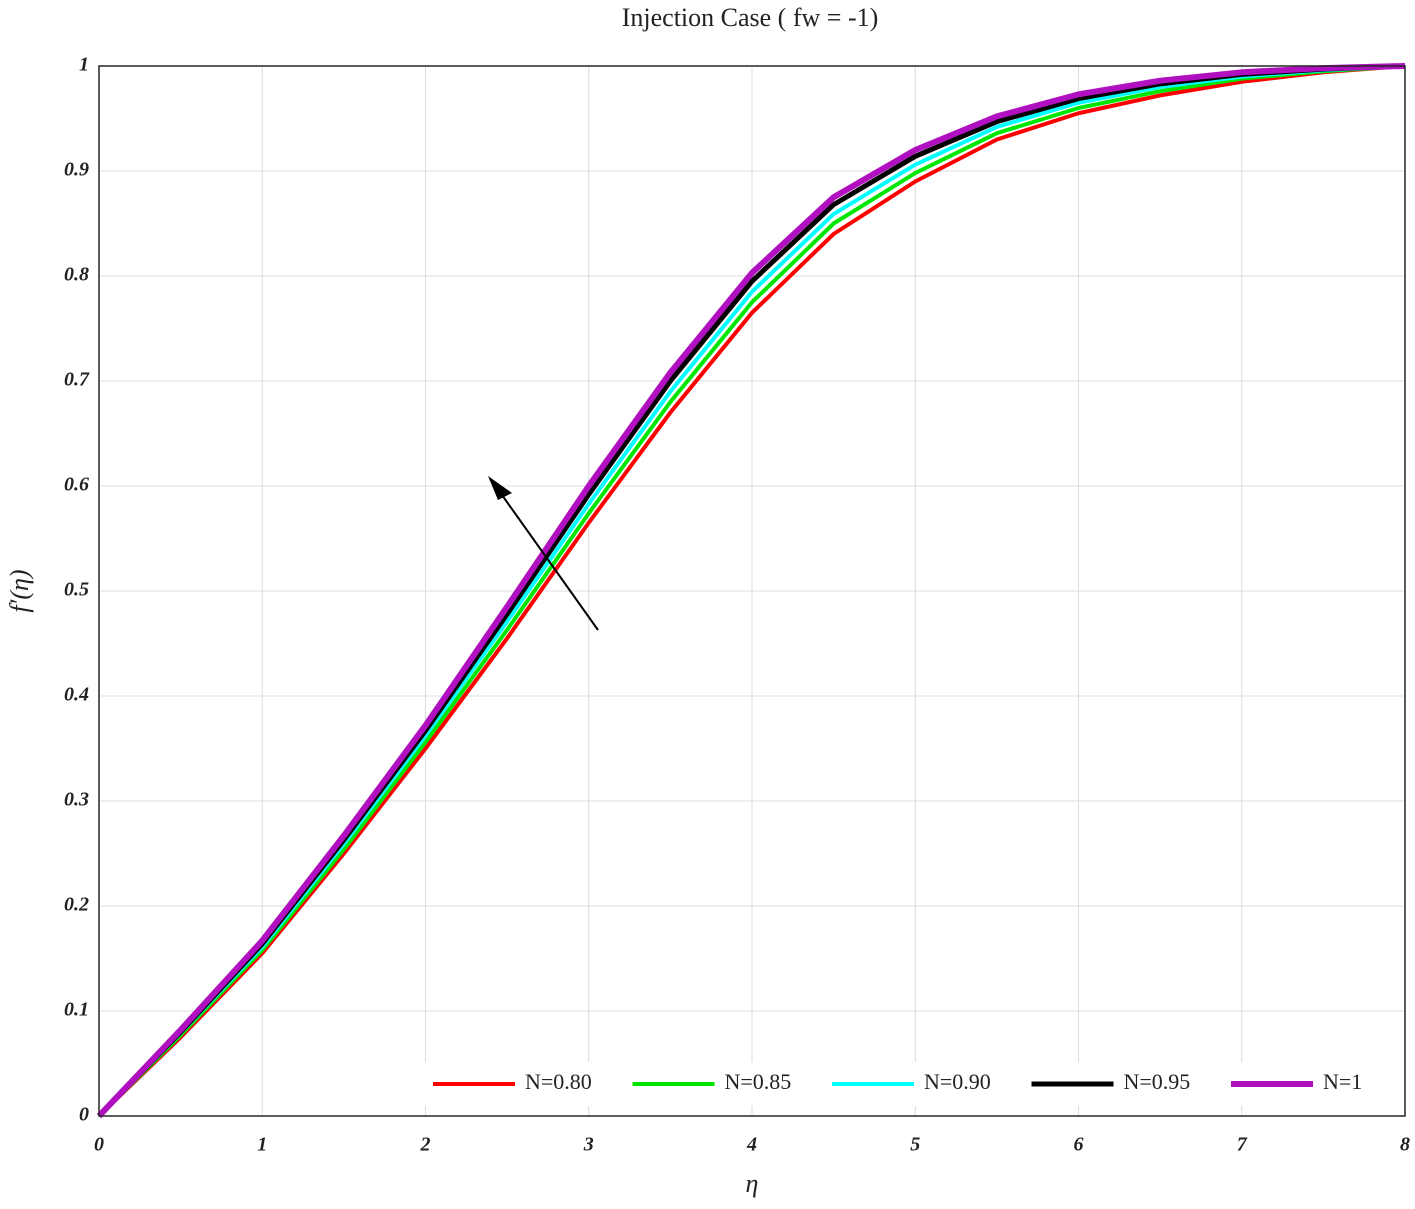 Image resolution: width=1415 pixels, height=1209 pixels. Describe the element at coordinates (77, 380) in the screenshot. I see `y-tick-label: 0.7` at that location.